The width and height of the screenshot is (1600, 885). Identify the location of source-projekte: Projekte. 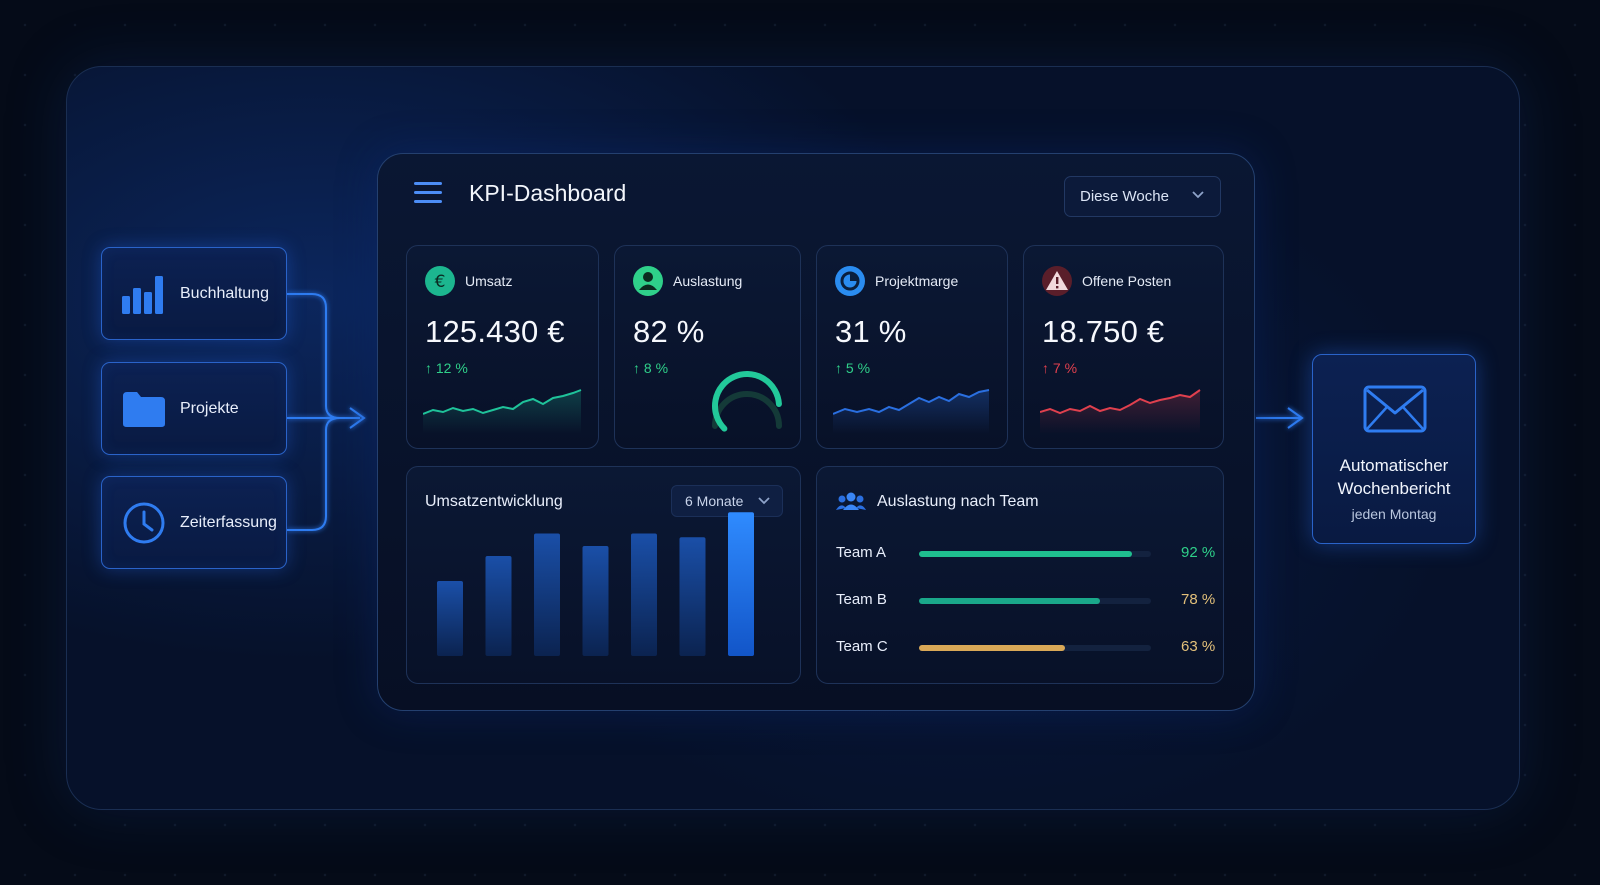
(194, 408).